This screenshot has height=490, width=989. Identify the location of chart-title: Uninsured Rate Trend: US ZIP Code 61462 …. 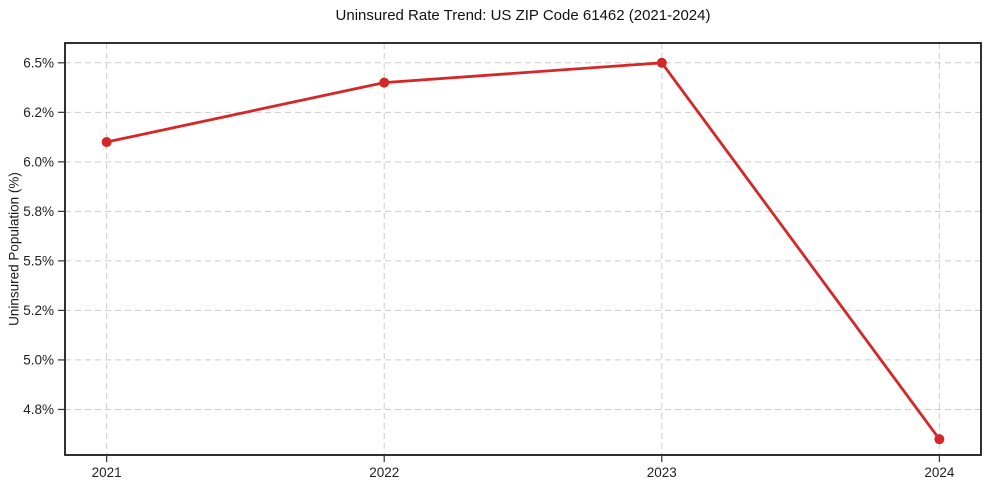
(523, 15).